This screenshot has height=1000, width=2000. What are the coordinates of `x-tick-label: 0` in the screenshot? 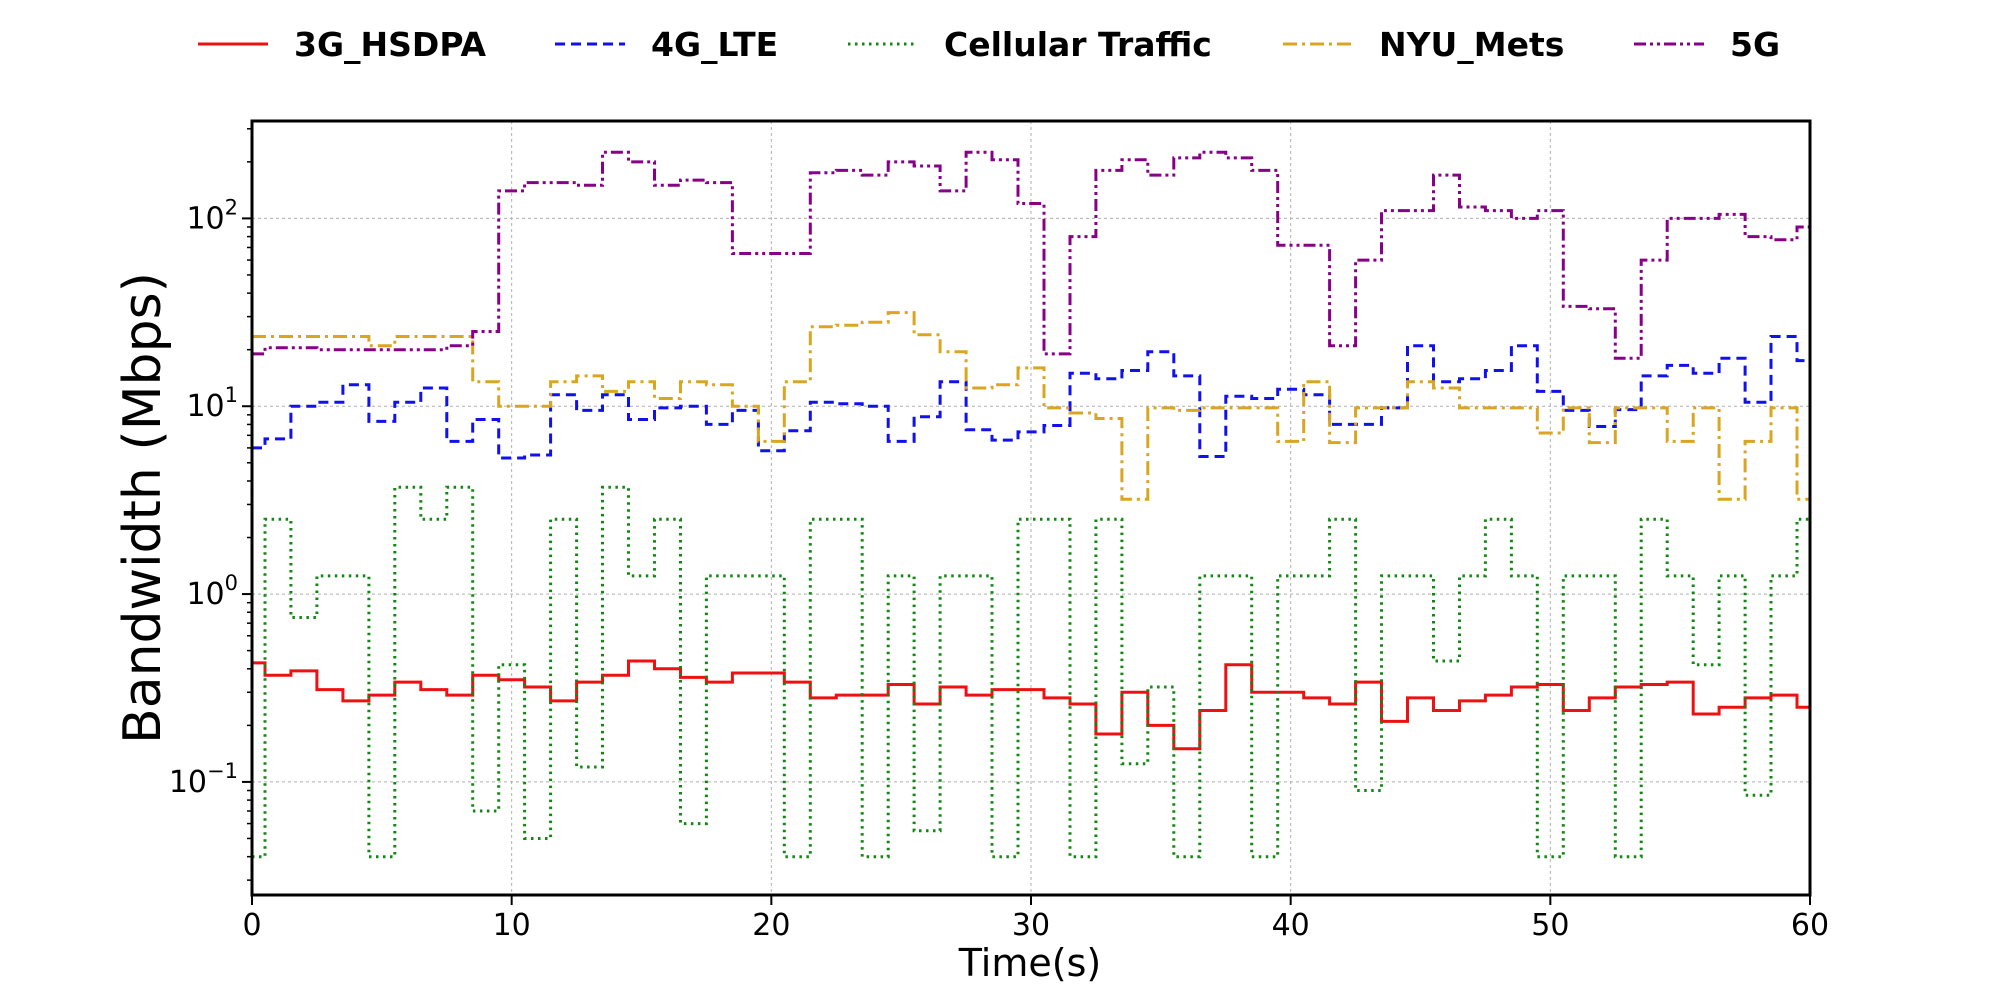 It's located at (251, 925).